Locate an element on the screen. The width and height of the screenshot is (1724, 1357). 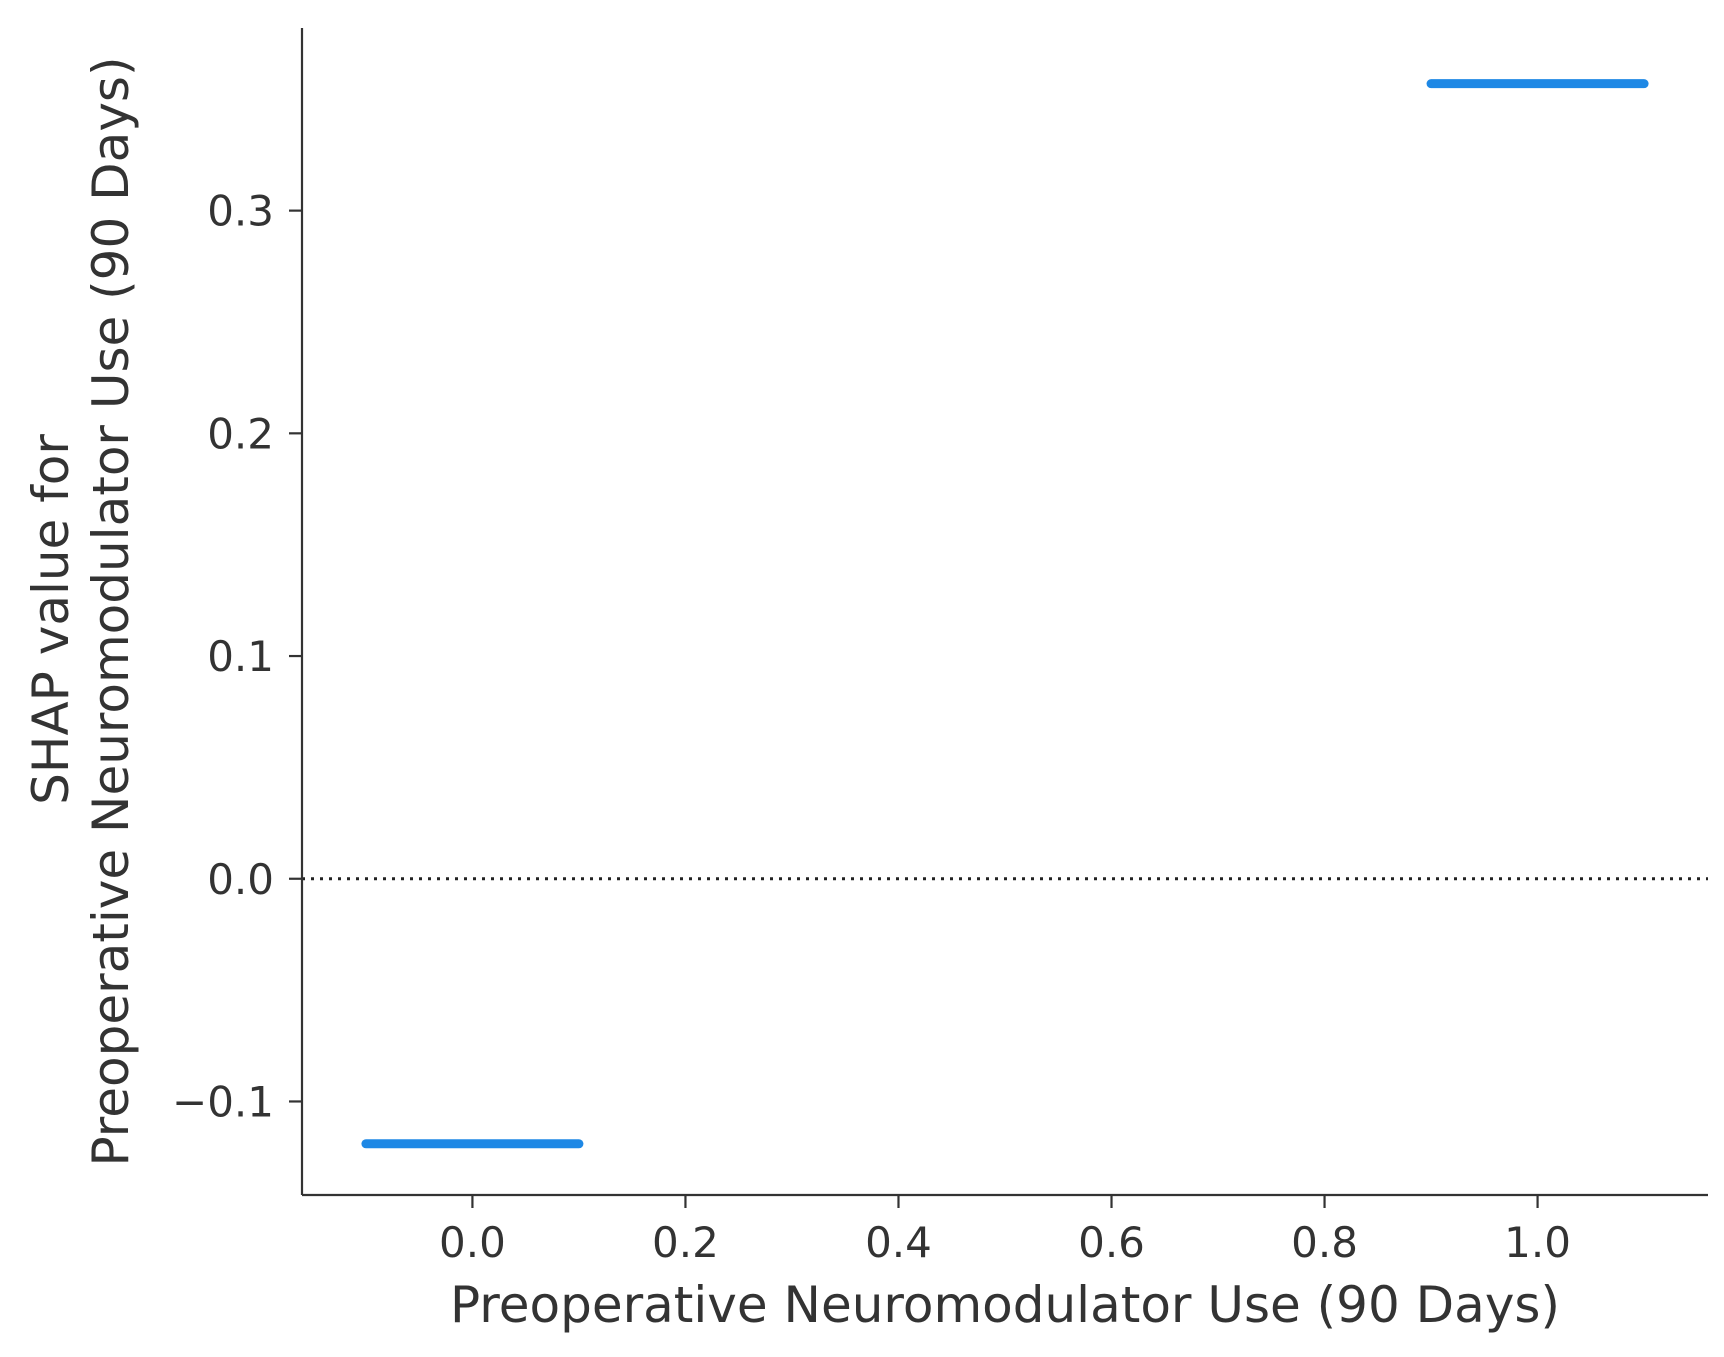
y-tick-label: 0.0 is located at coordinates (240, 879).